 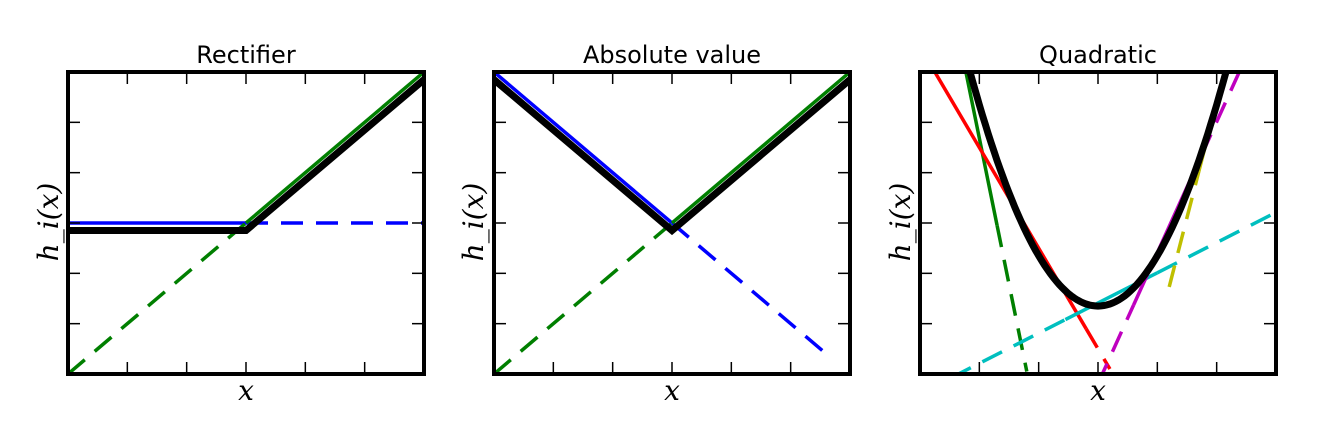 I want to click on title-rectifier: Rectifier, so click(x=246, y=55).